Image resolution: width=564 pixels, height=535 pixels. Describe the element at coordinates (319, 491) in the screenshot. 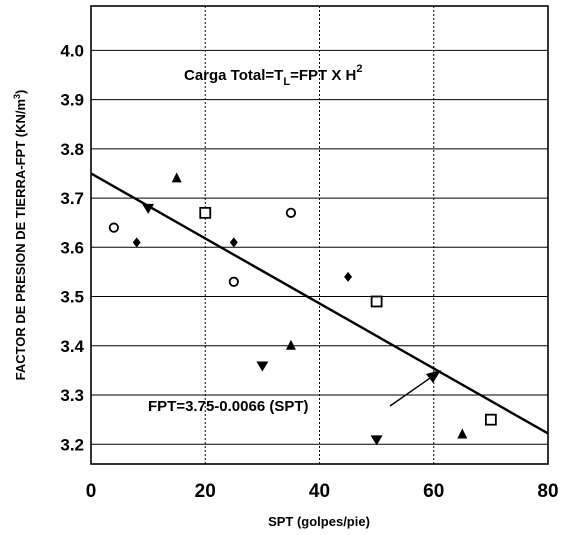

I see `x-tick-label: 40` at that location.